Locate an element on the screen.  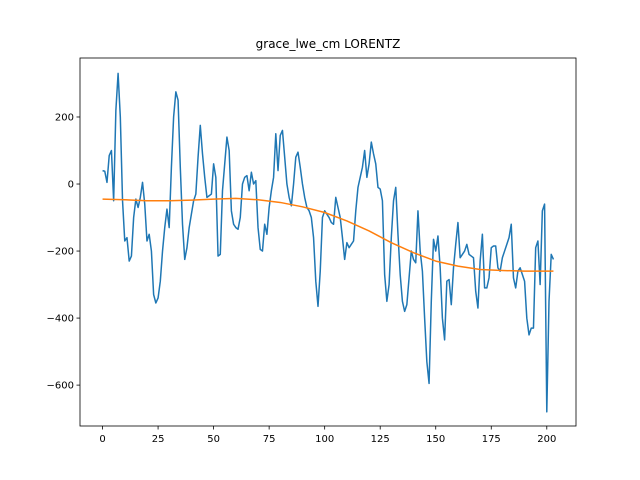
x-tick-label: 150 is located at coordinates (435, 439).